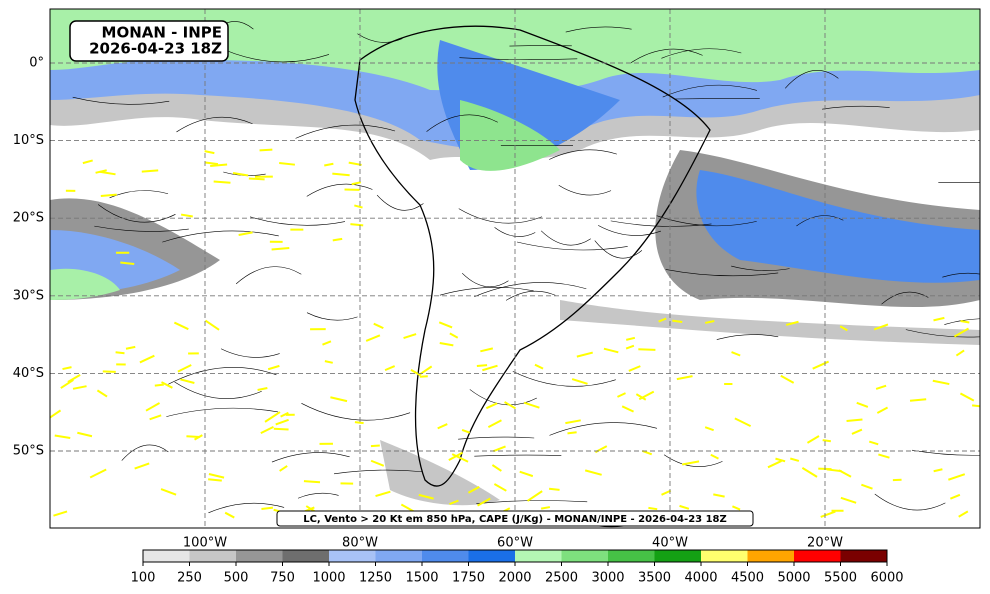 The height and width of the screenshot is (594, 990). Describe the element at coordinates (825, 543) in the screenshot. I see `lon-label: 20°W` at that location.